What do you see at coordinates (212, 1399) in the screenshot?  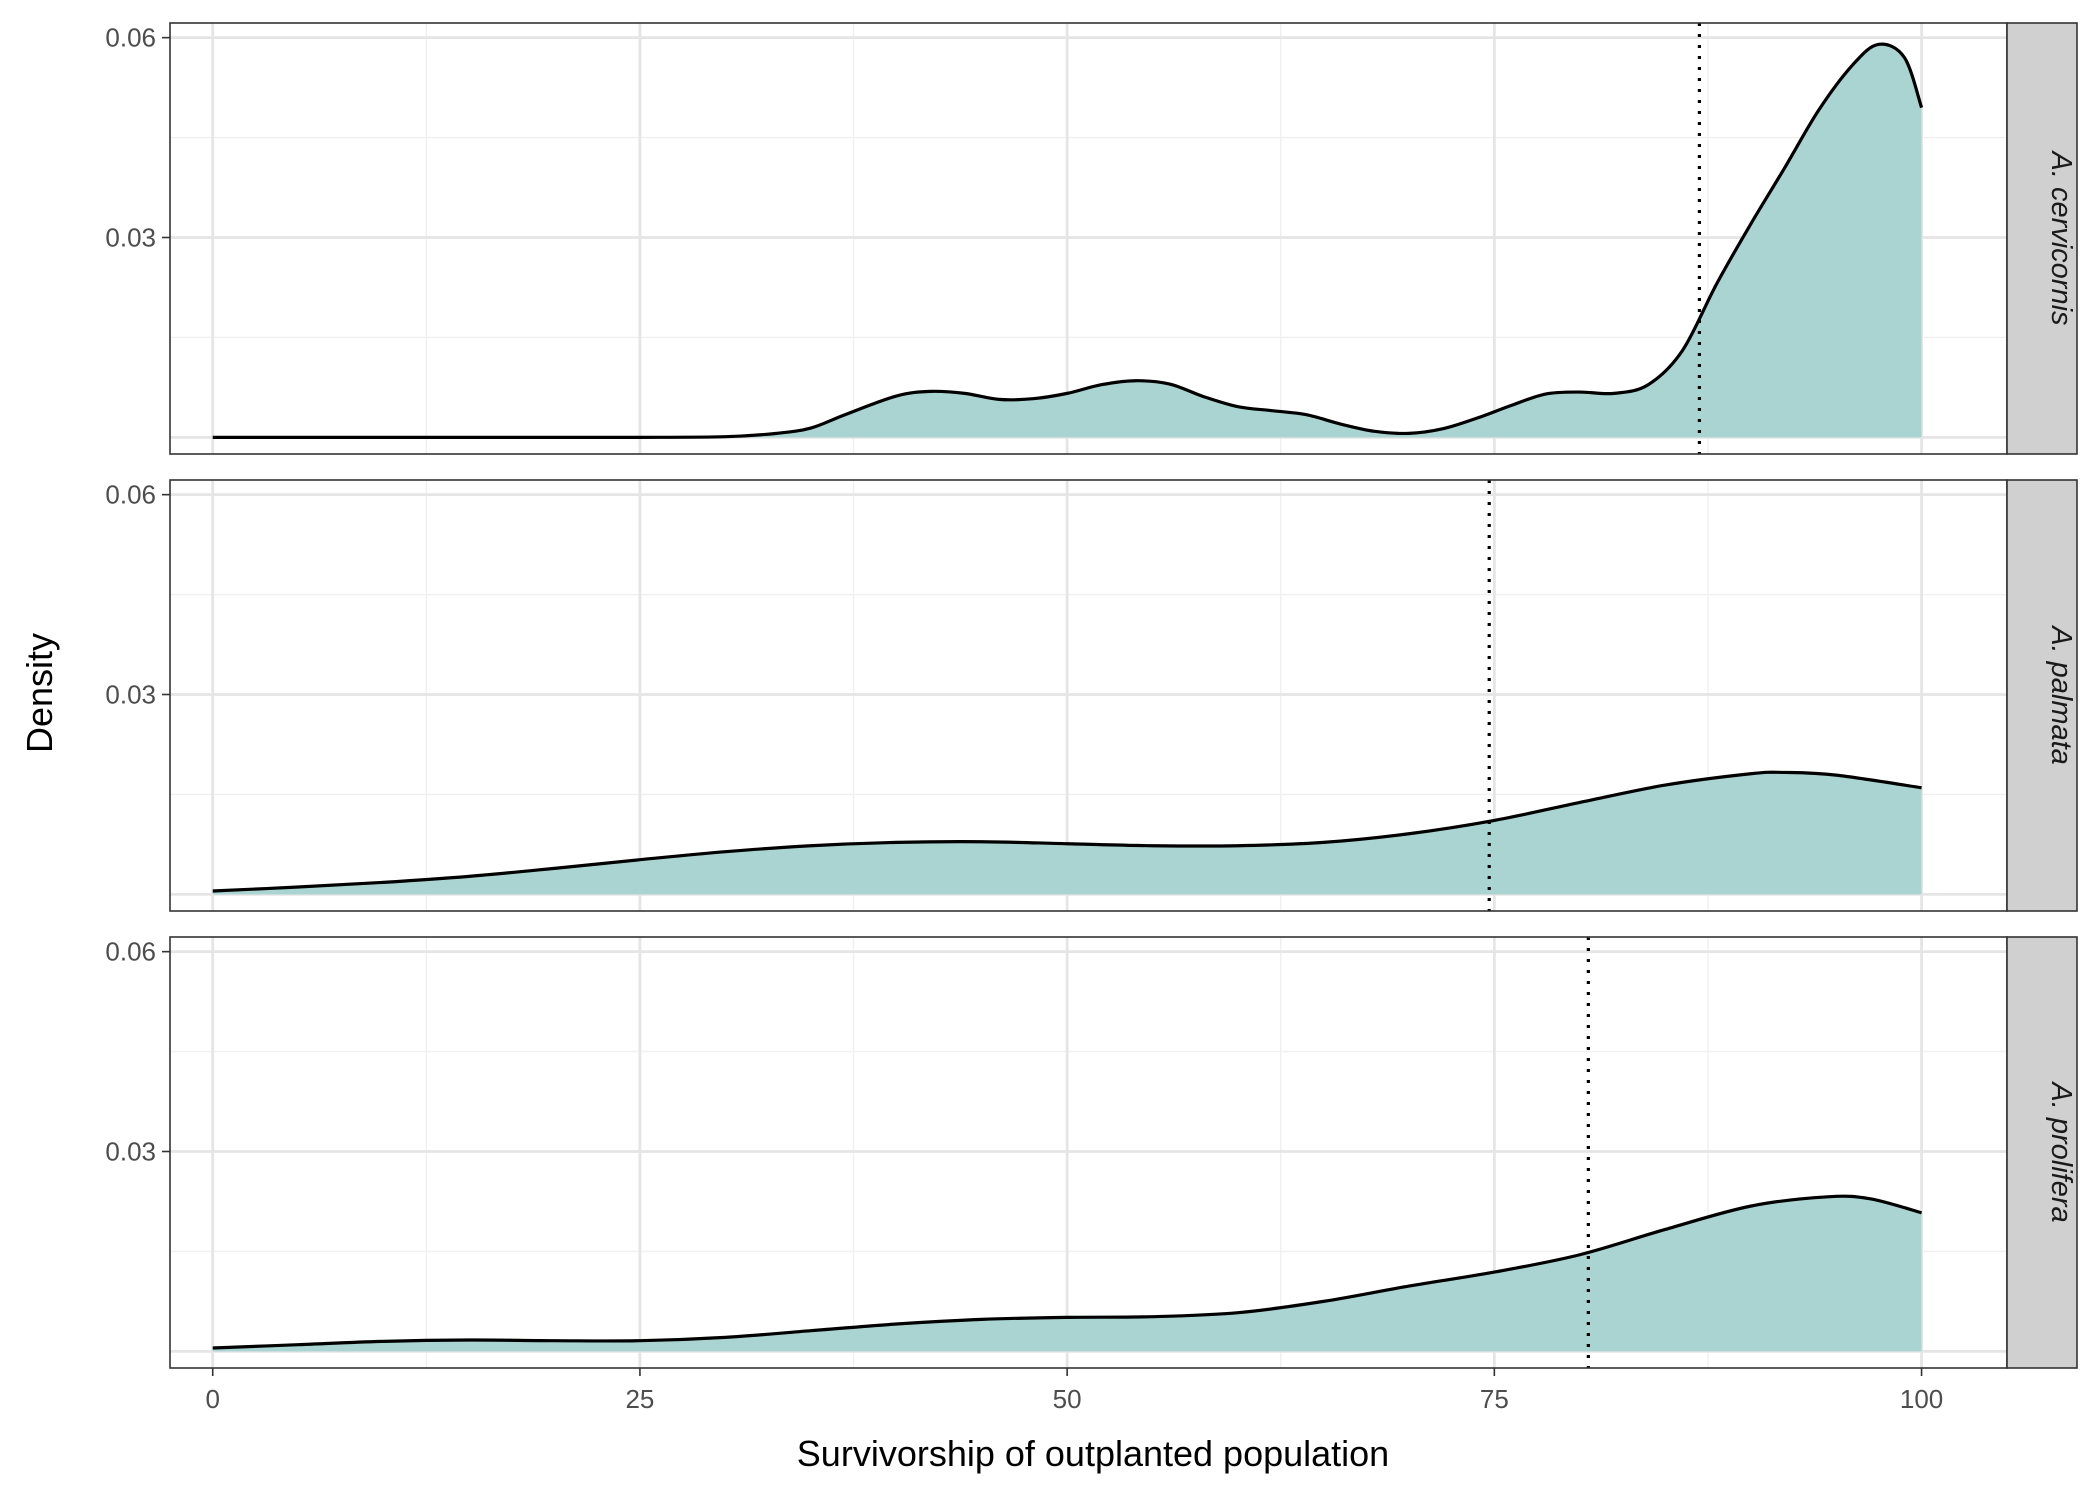 I see `x-tick-label: 0` at bounding box center [212, 1399].